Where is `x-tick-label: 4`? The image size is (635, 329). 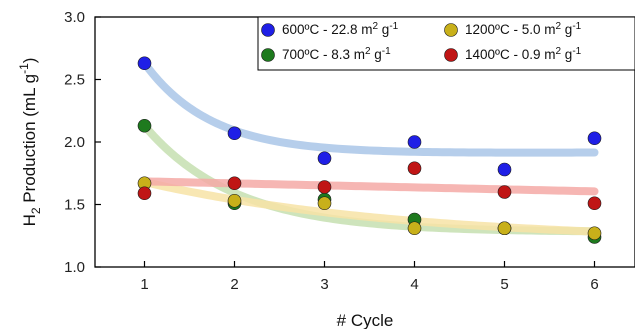 x-tick-label: 4 is located at coordinates (414, 284).